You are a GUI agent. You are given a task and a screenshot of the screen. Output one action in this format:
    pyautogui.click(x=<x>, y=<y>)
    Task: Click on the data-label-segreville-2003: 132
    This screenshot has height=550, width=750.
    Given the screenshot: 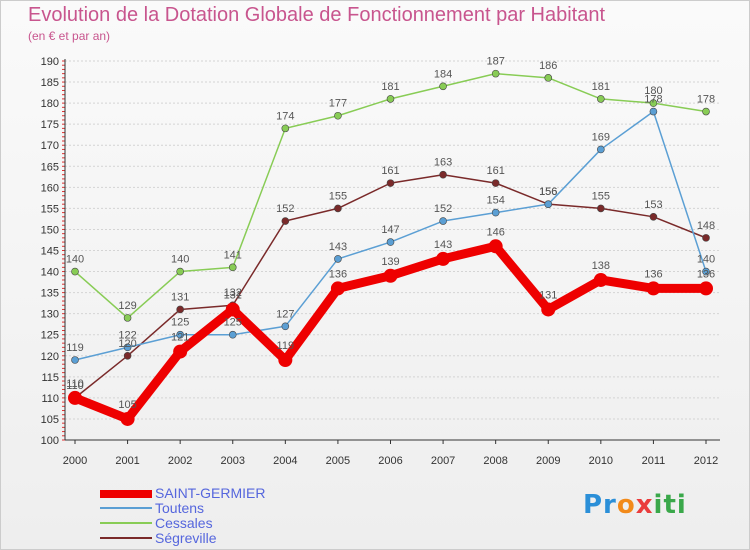 What is the action you would take?
    pyautogui.click(x=233, y=293)
    